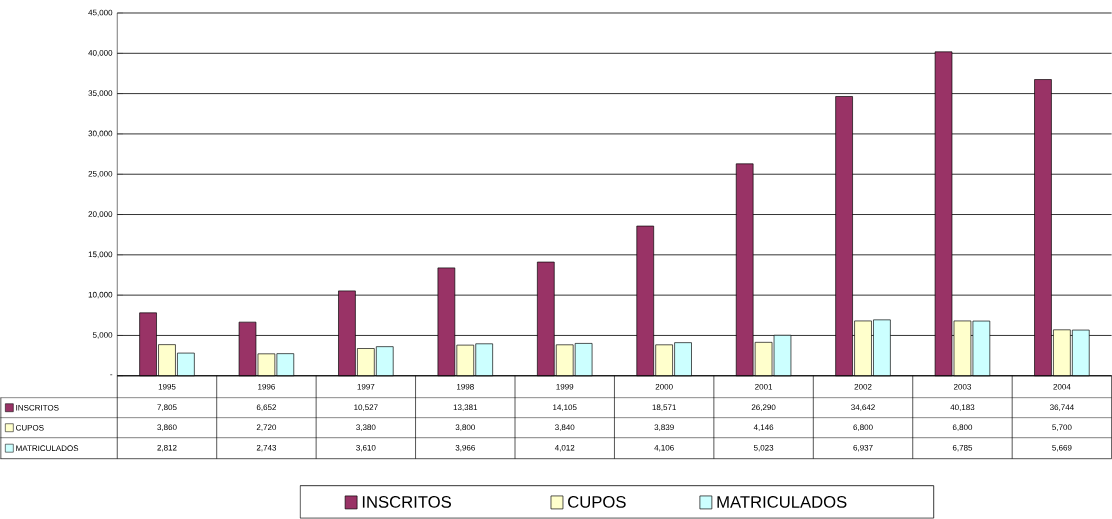 This screenshot has height=519, width=1112. I want to click on x-tick-label: 2001, so click(764, 387).